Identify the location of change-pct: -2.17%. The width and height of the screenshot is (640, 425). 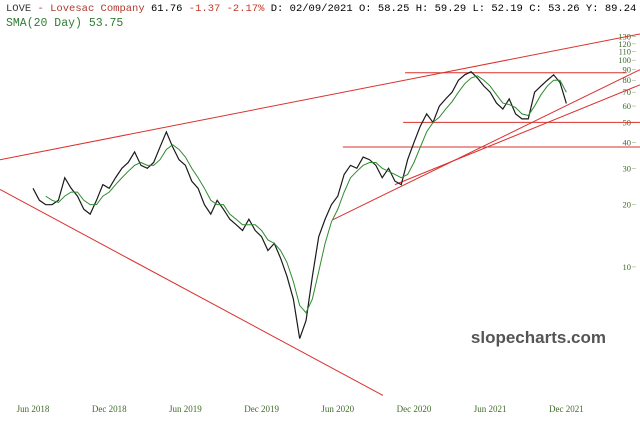
(245, 9).